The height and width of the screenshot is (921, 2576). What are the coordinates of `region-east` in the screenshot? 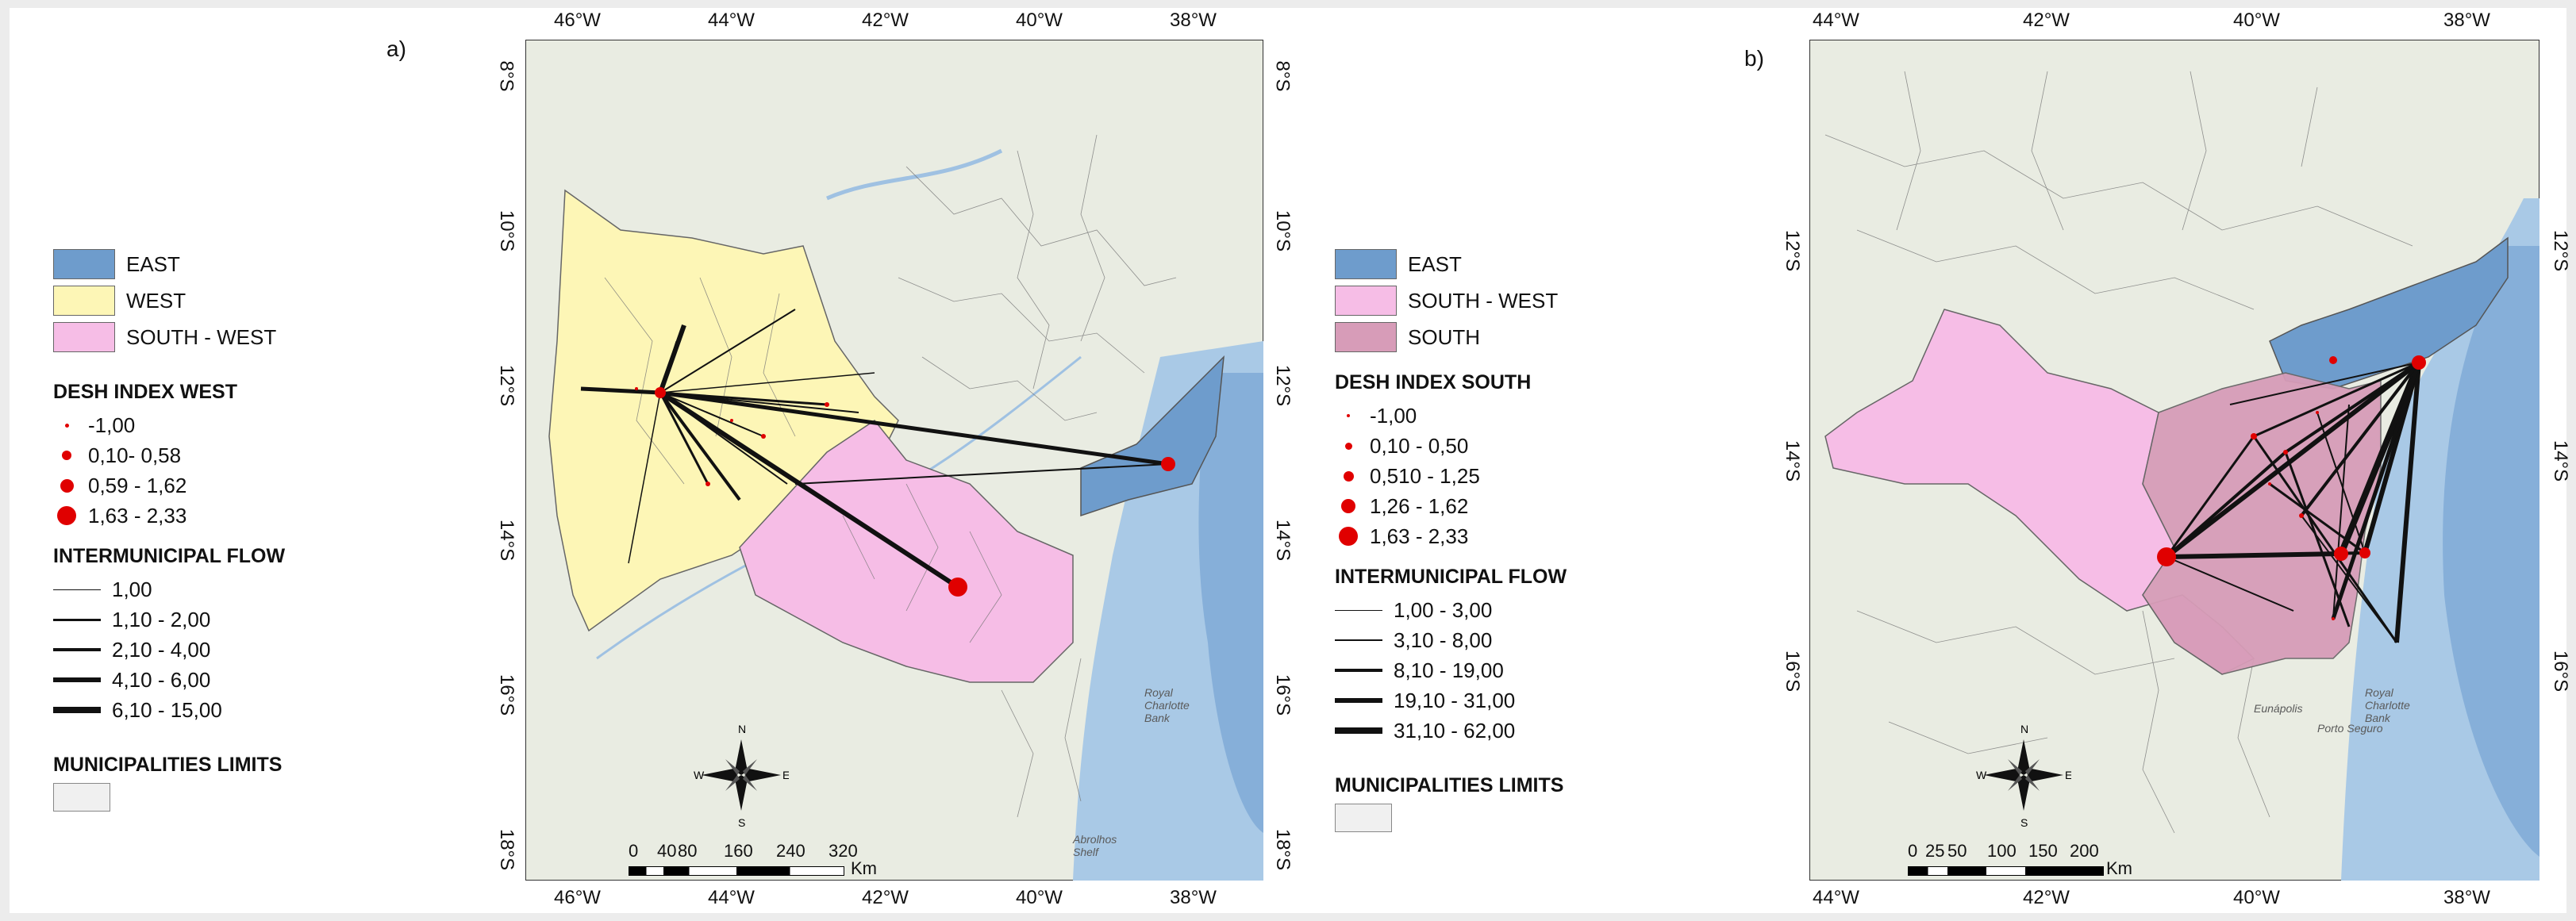 It's located at (1152, 436).